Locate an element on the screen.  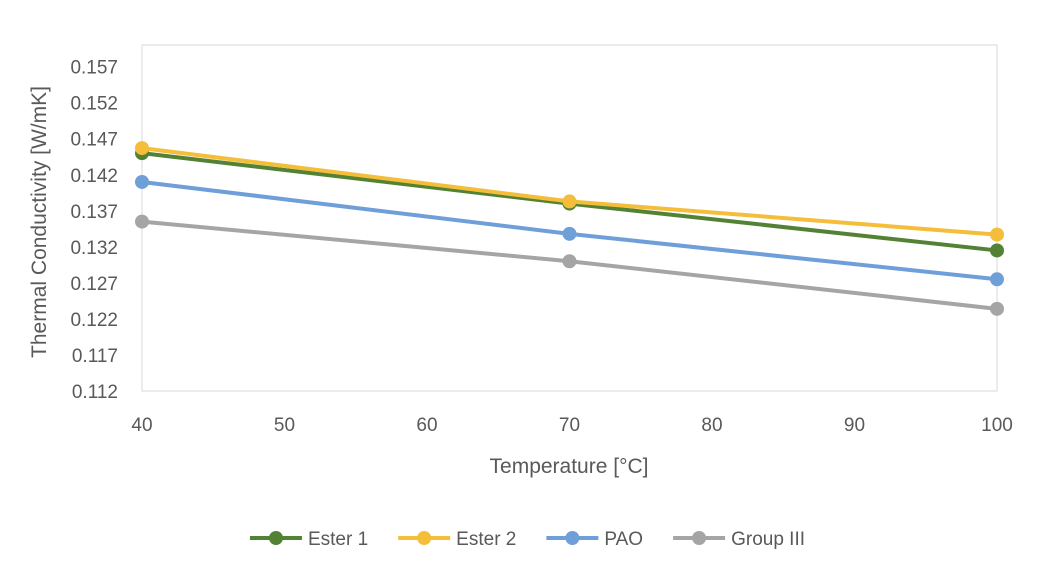
legend-item: Group III is located at coordinates (739, 539).